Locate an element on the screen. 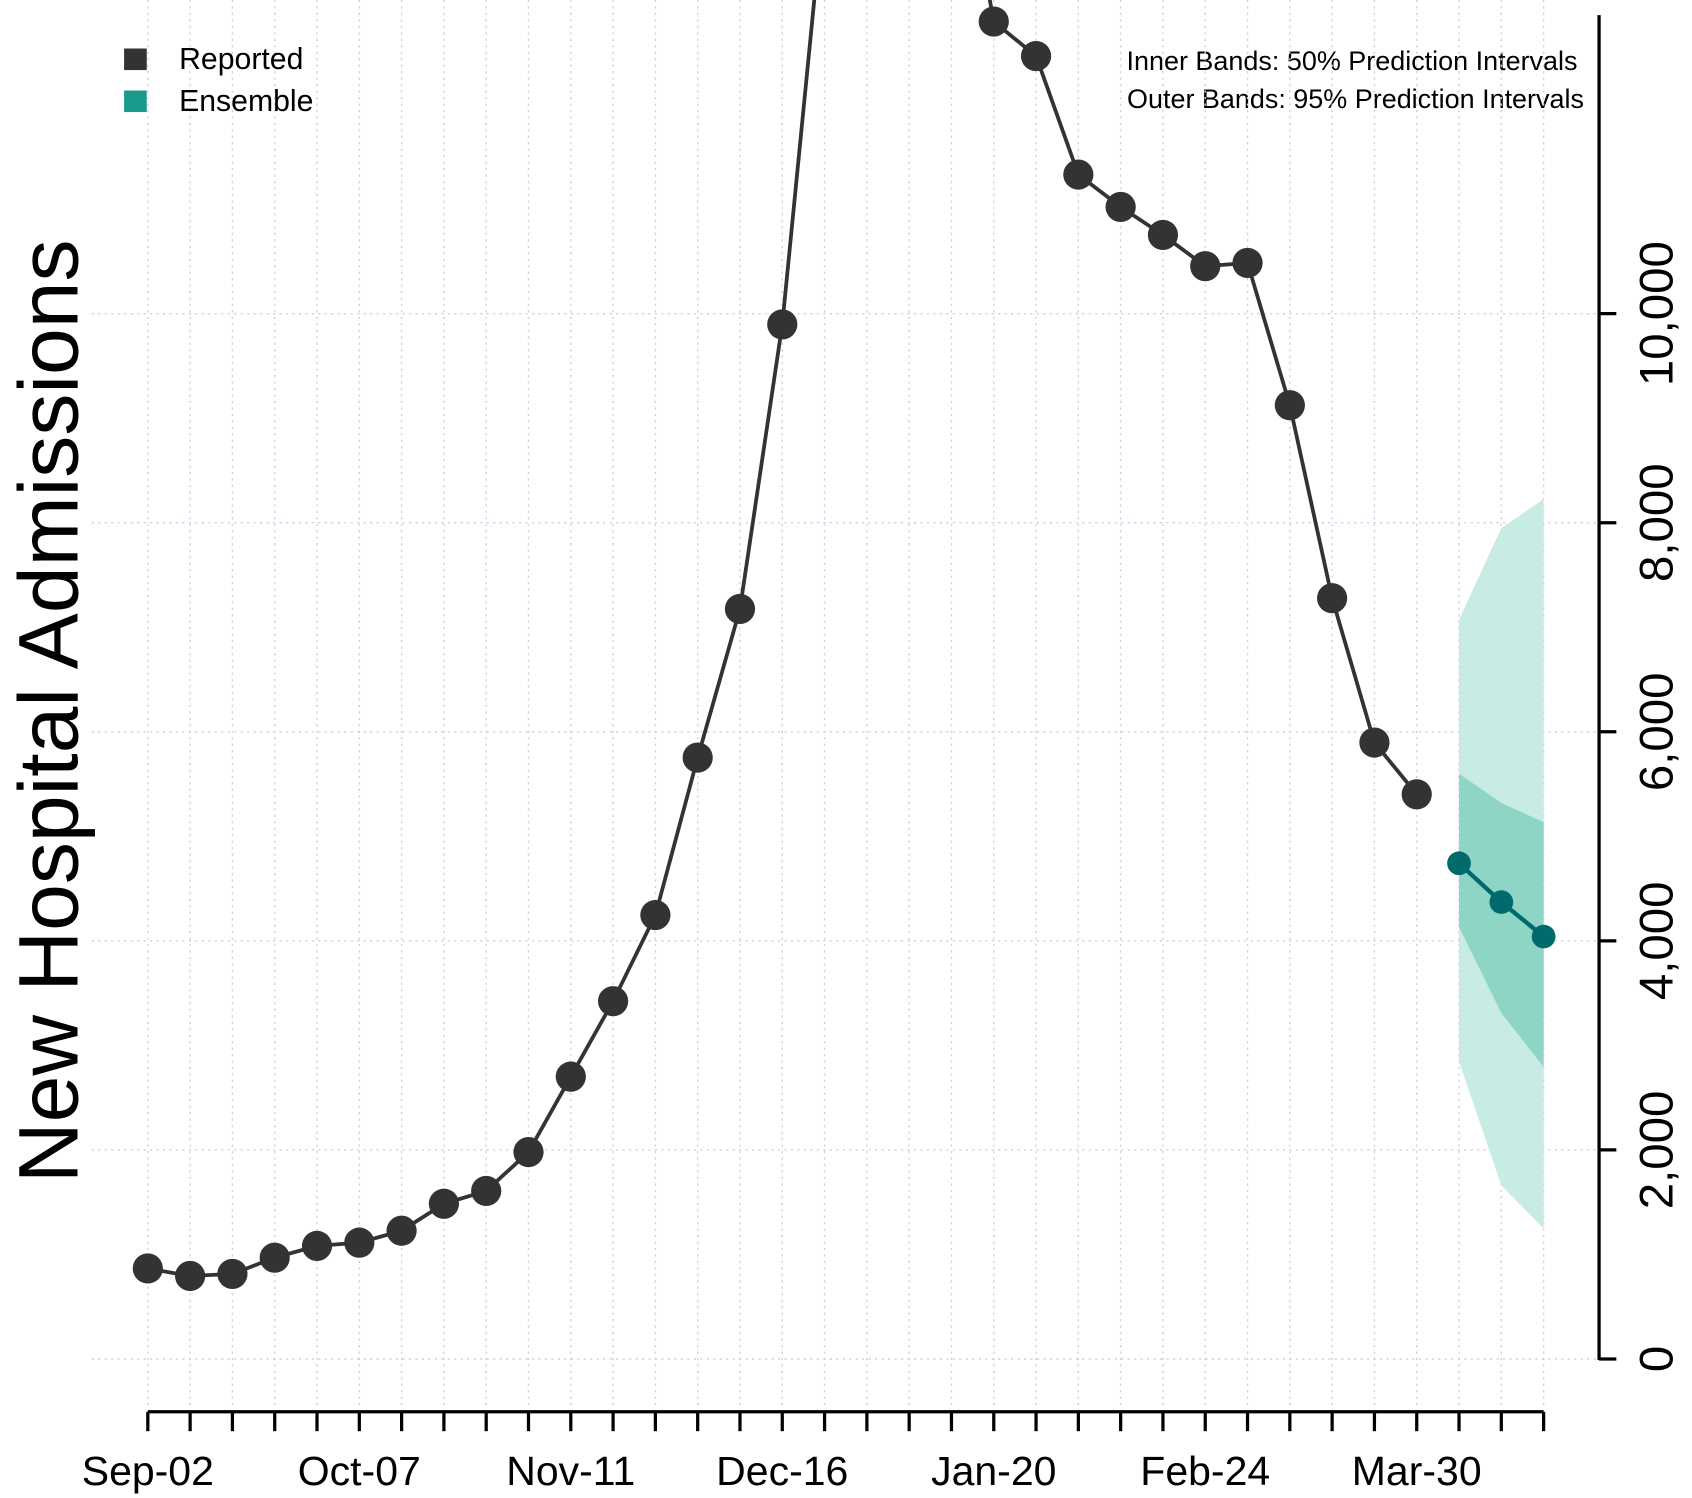  y-tick-label: 6,000 is located at coordinates (1656, 731).